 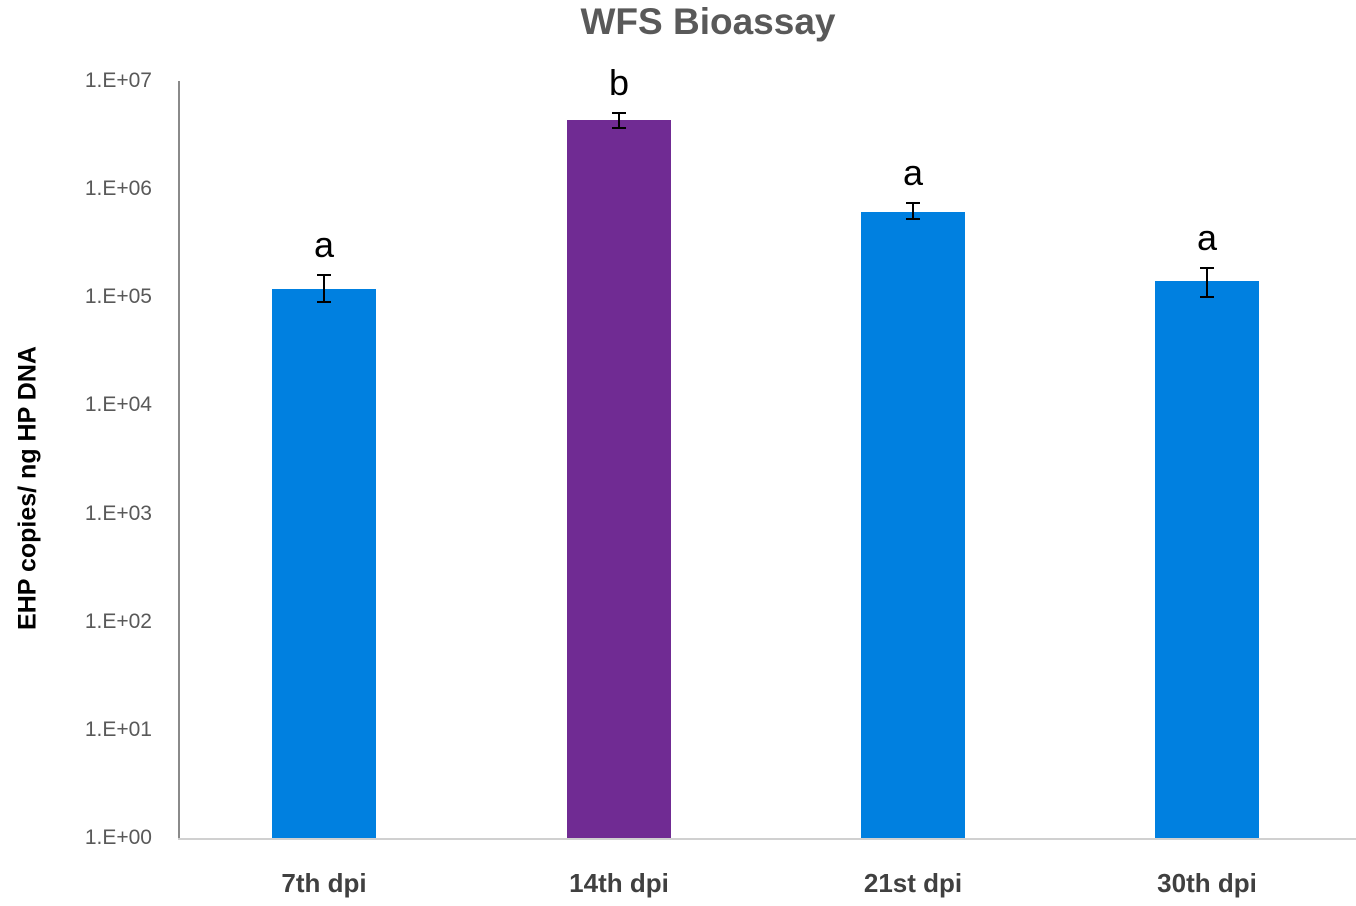 What do you see at coordinates (118, 80) in the screenshot?
I see `y-tick-label: 1.E+07` at bounding box center [118, 80].